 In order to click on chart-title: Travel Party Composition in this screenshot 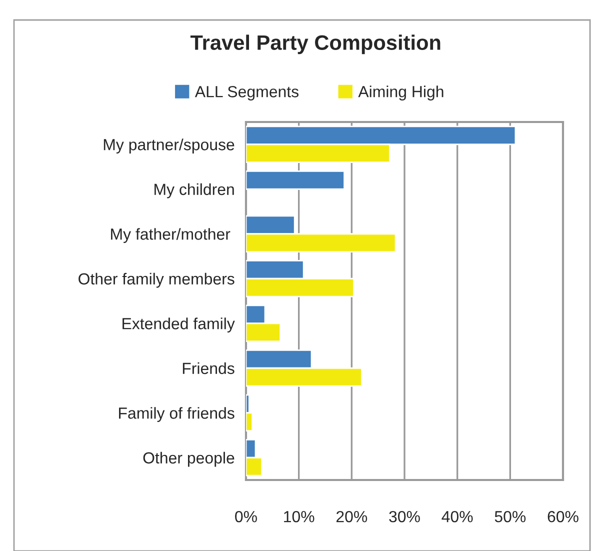, I will do `click(315, 44)`.